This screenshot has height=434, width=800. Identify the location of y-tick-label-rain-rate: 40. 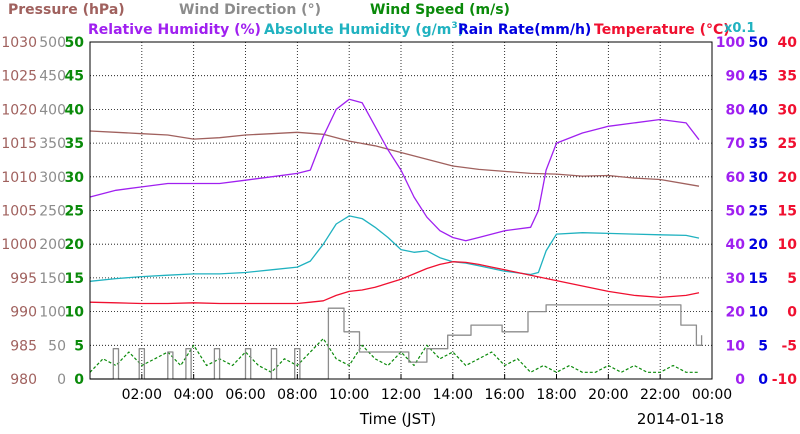
(759, 110).